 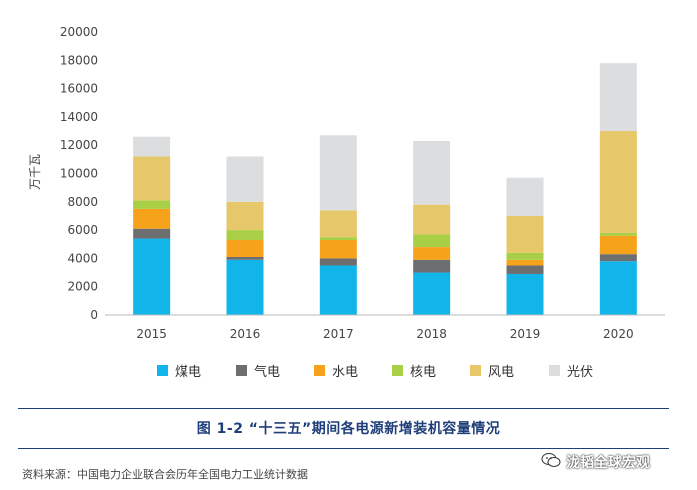 What do you see at coordinates (94, 315) in the screenshot?
I see `y-tick-label: 0` at bounding box center [94, 315].